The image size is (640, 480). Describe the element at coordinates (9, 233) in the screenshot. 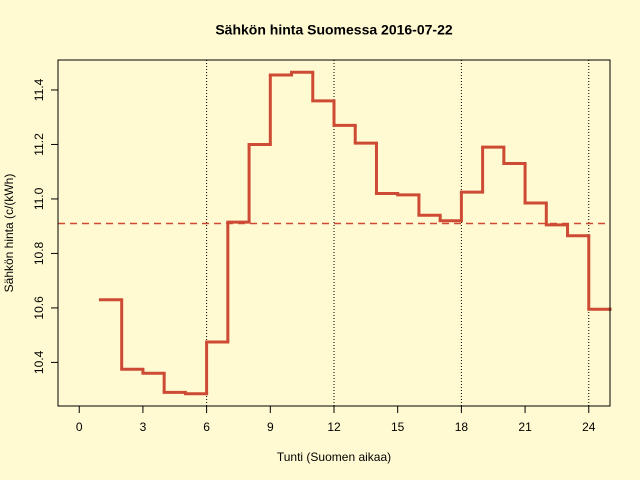

I see `y-axis-label: Sähkön hinta (c/(kWh)` at that location.